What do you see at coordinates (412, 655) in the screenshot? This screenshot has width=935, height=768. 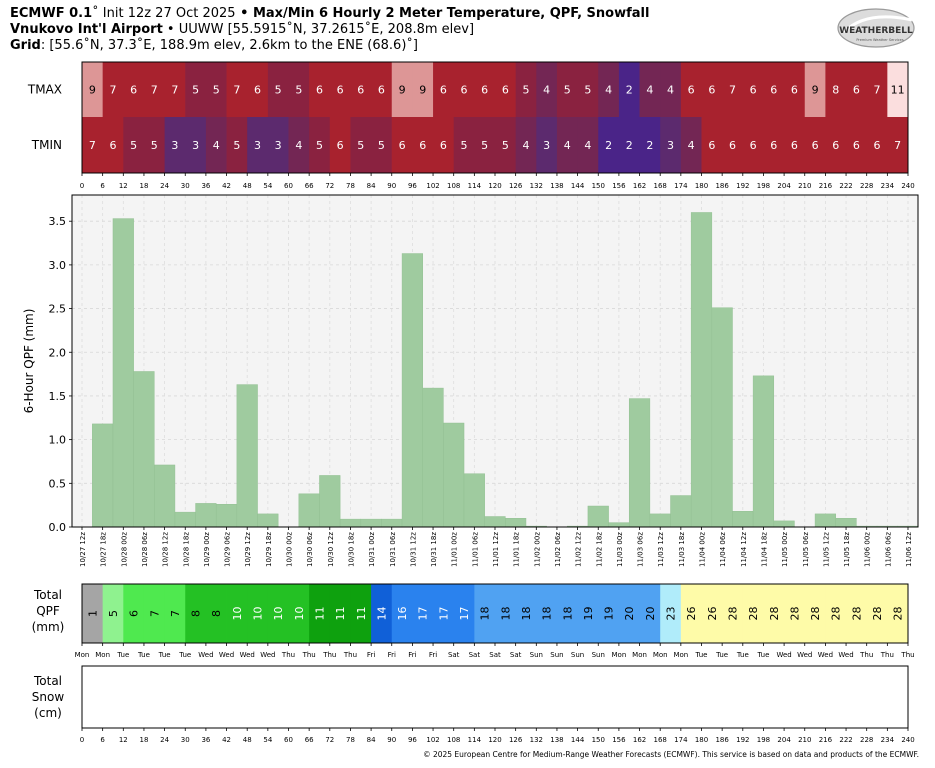 I see `qpf-total-day-label: Fri` at bounding box center [412, 655].